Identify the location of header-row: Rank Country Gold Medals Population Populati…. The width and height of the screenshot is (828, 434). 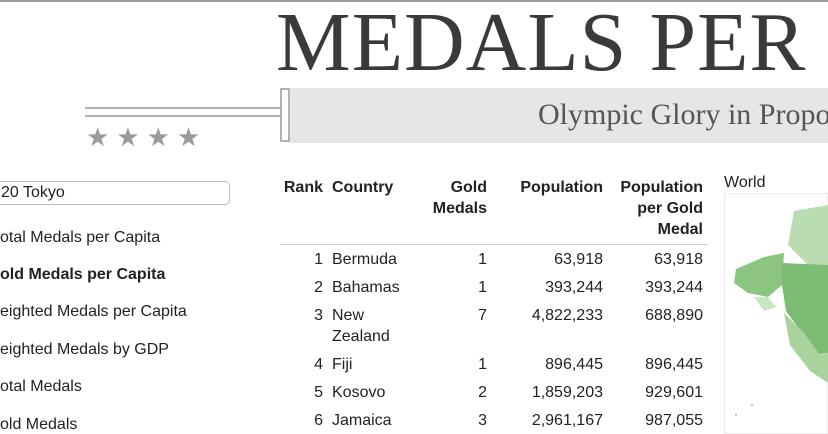
(494, 209).